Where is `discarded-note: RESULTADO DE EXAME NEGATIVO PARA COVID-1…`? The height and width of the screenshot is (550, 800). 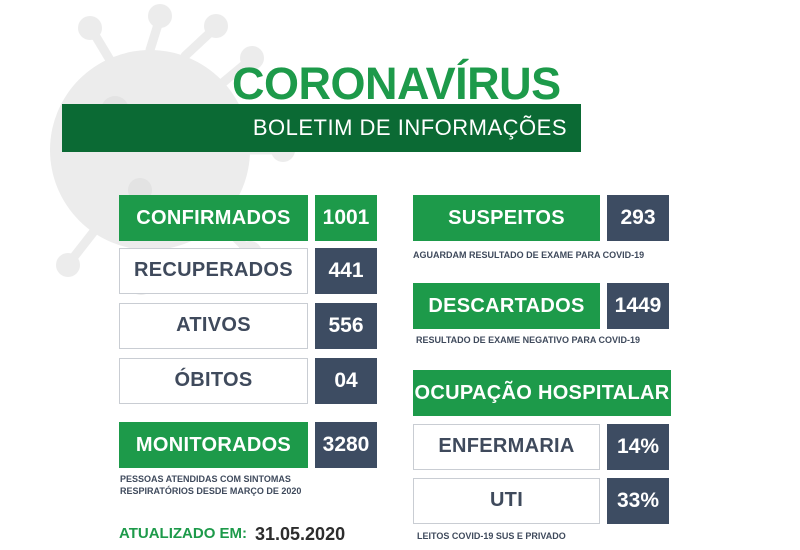 discarded-note: RESULTADO DE EXAME NEGATIVO PARA COVID-1… is located at coordinates (528, 340).